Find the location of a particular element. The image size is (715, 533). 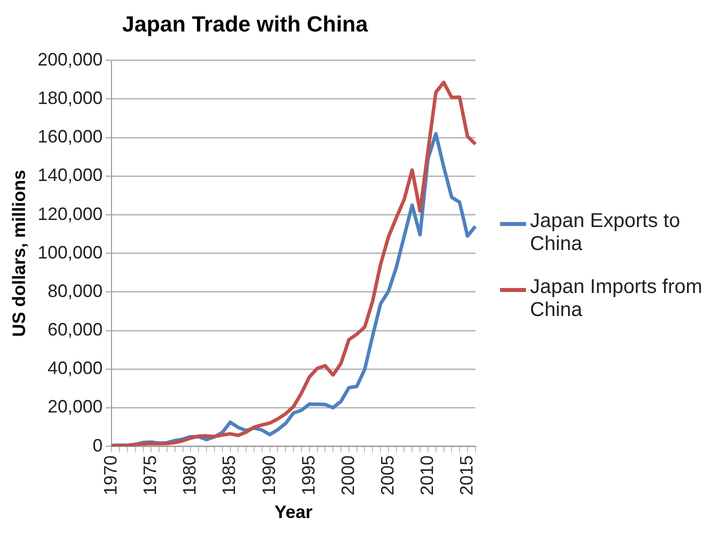

y-tick-label: 20,000 is located at coordinates (75, 406).